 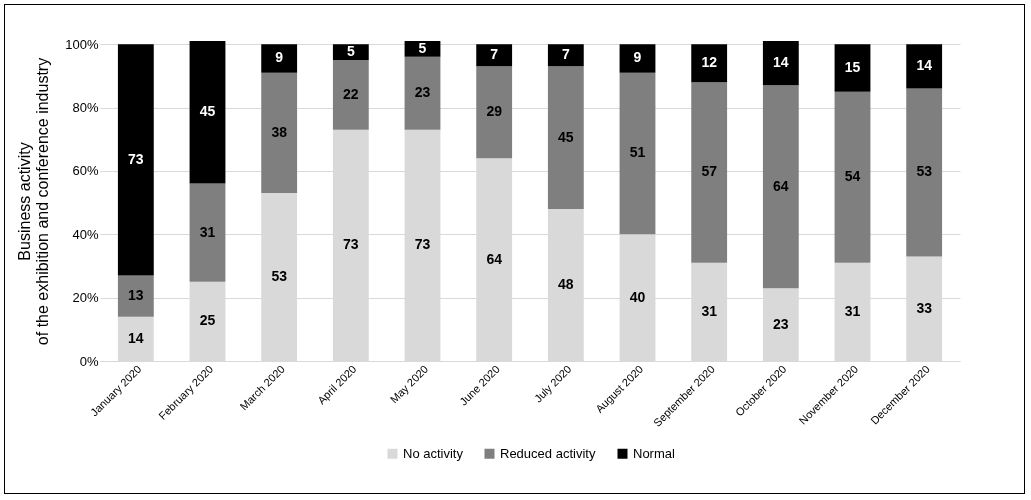 I want to click on data-label: 57, so click(x=709, y=171).